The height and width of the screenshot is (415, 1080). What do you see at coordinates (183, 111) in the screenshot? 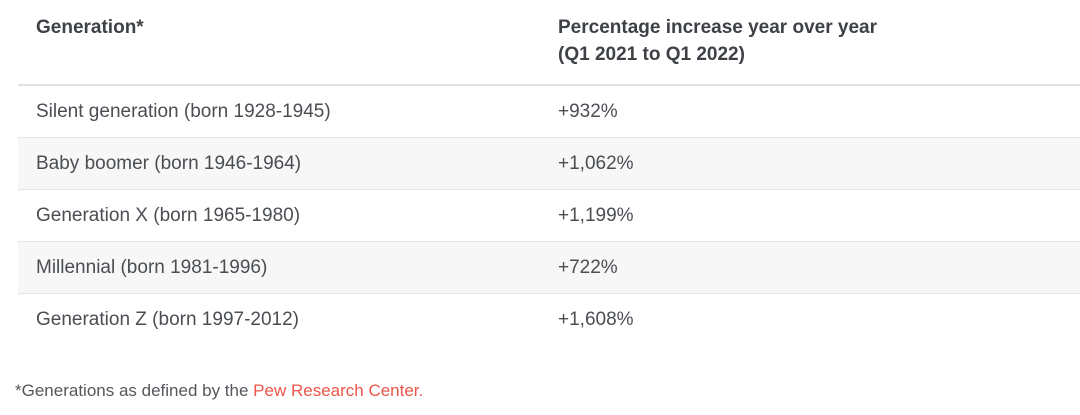
I see `generation-cell: Silent generation (born 1928-1945)` at bounding box center [183, 111].